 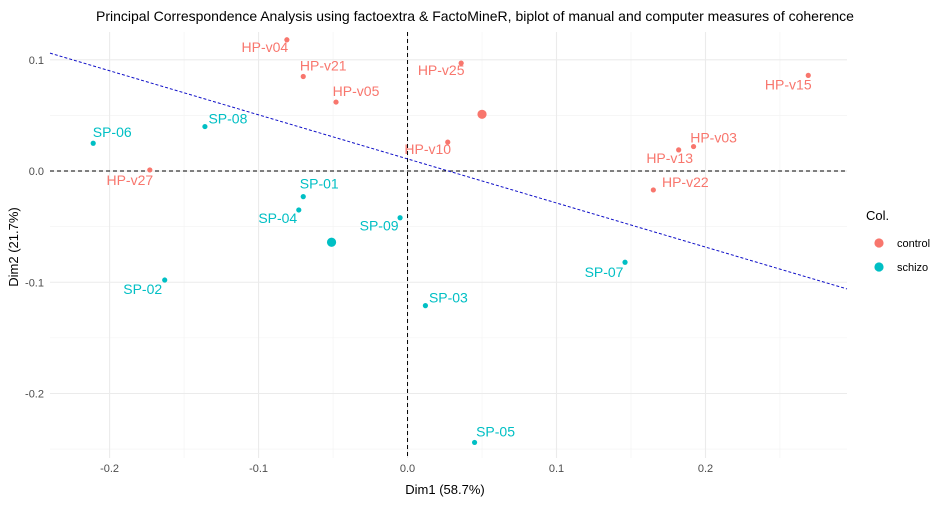 What do you see at coordinates (34, 283) in the screenshot?
I see `y-tick-label: -0.1` at bounding box center [34, 283].